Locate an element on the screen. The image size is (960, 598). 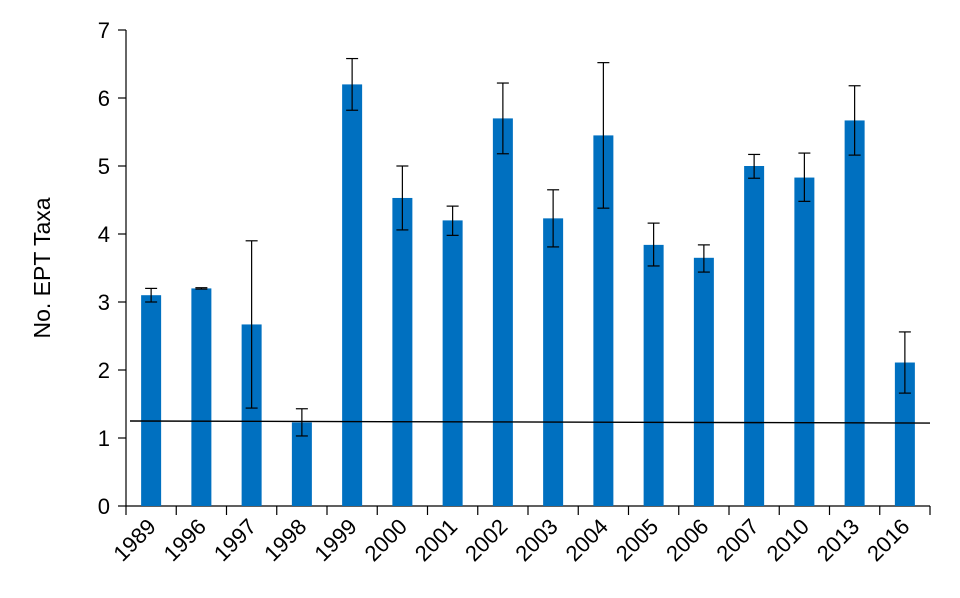
y-tick-label: 4 is located at coordinates (104, 234).